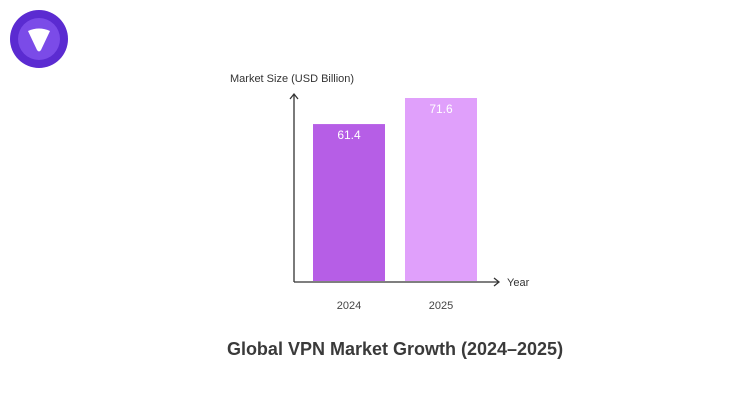 The height and width of the screenshot is (420, 740). I want to click on y-axis-label: Market Size (USD Billion), so click(292, 79).